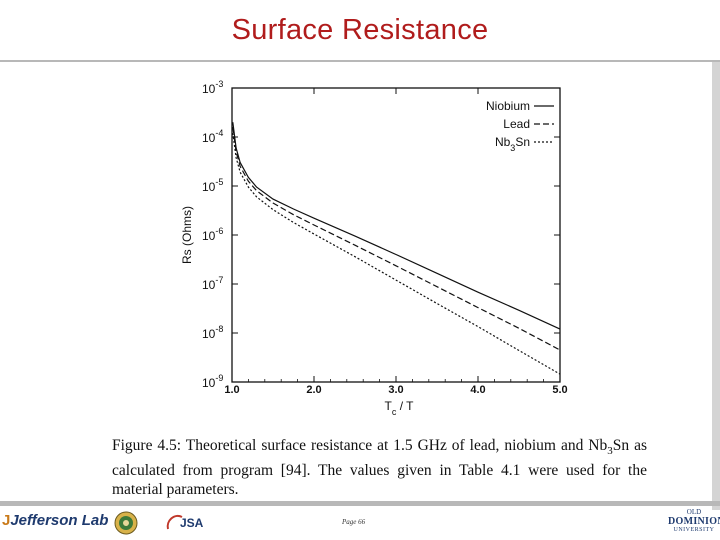 The height and width of the screenshot is (540, 720). What do you see at coordinates (231, 390) in the screenshot?
I see `x-tick-label: 1.0` at bounding box center [231, 390].